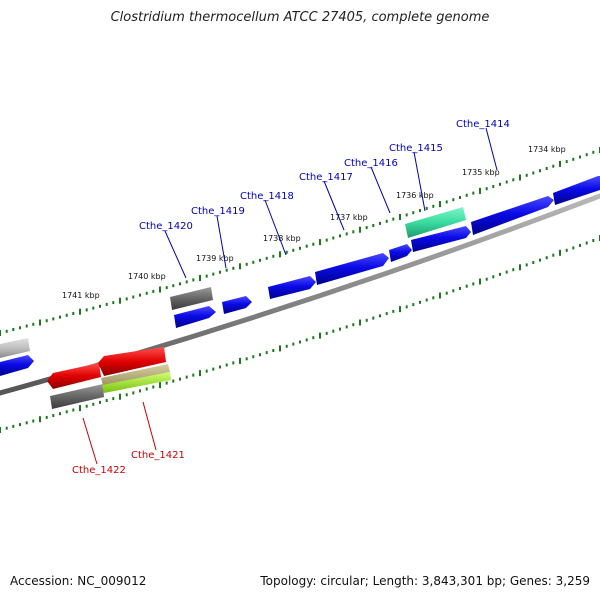 The image size is (600, 600). I want to click on gene-arrow-lightgray, so click(15, 348).